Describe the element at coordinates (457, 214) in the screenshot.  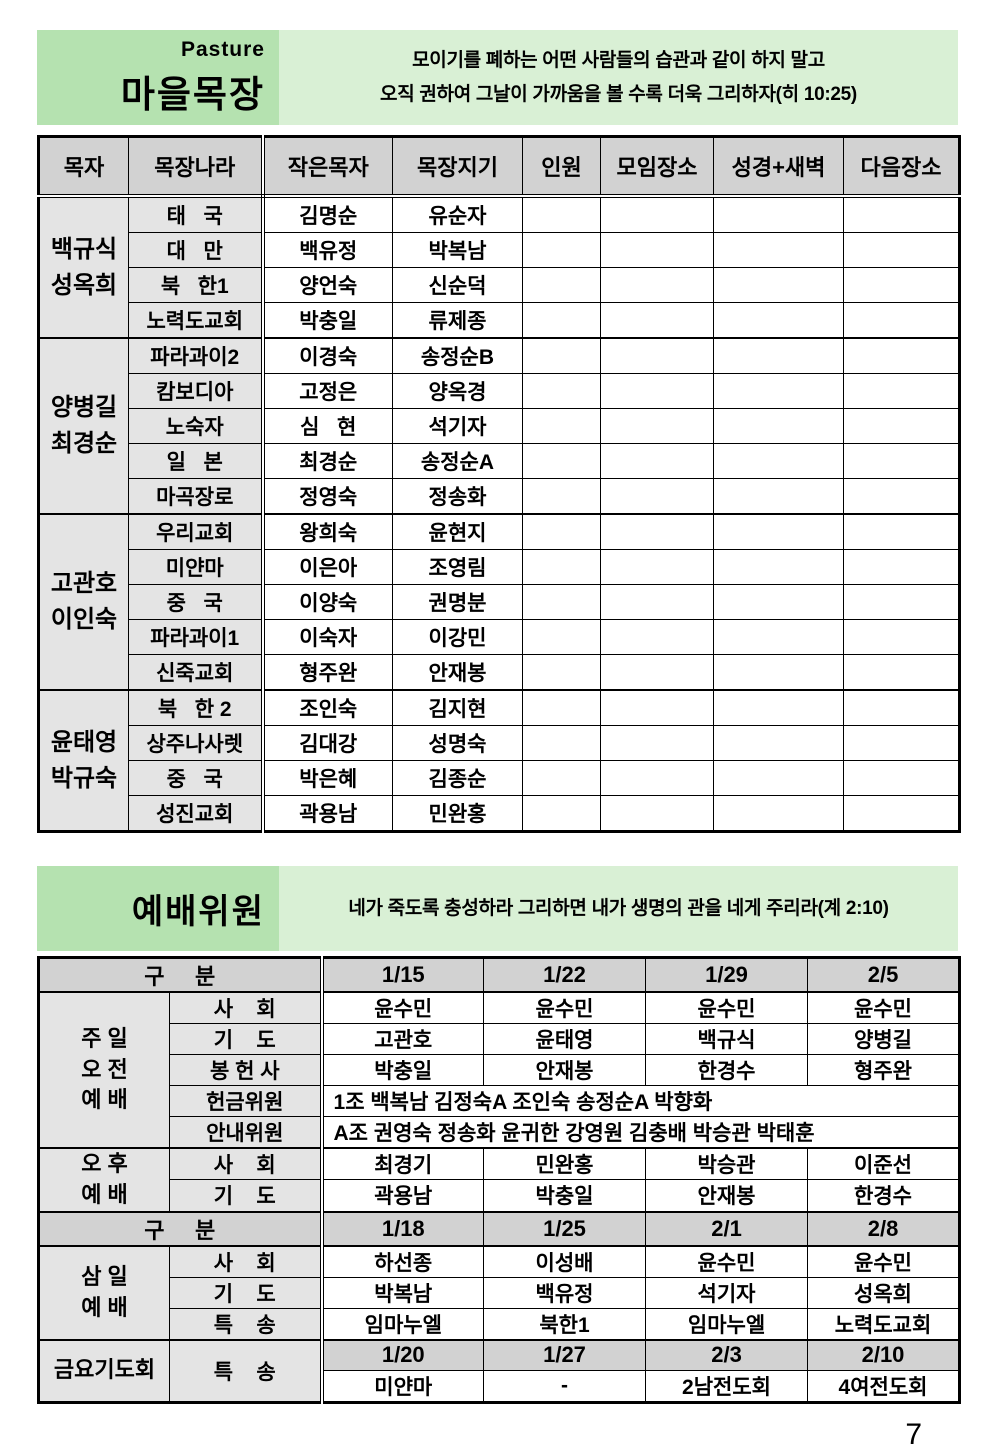
I see `keeper-cell: 유순자` at that location.